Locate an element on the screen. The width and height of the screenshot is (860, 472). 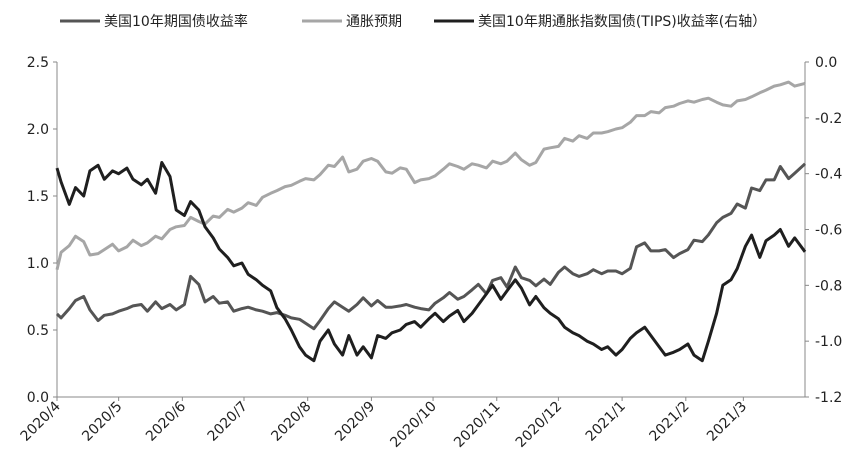
y-left-tick-label: 0.5 is located at coordinates (38, 331).